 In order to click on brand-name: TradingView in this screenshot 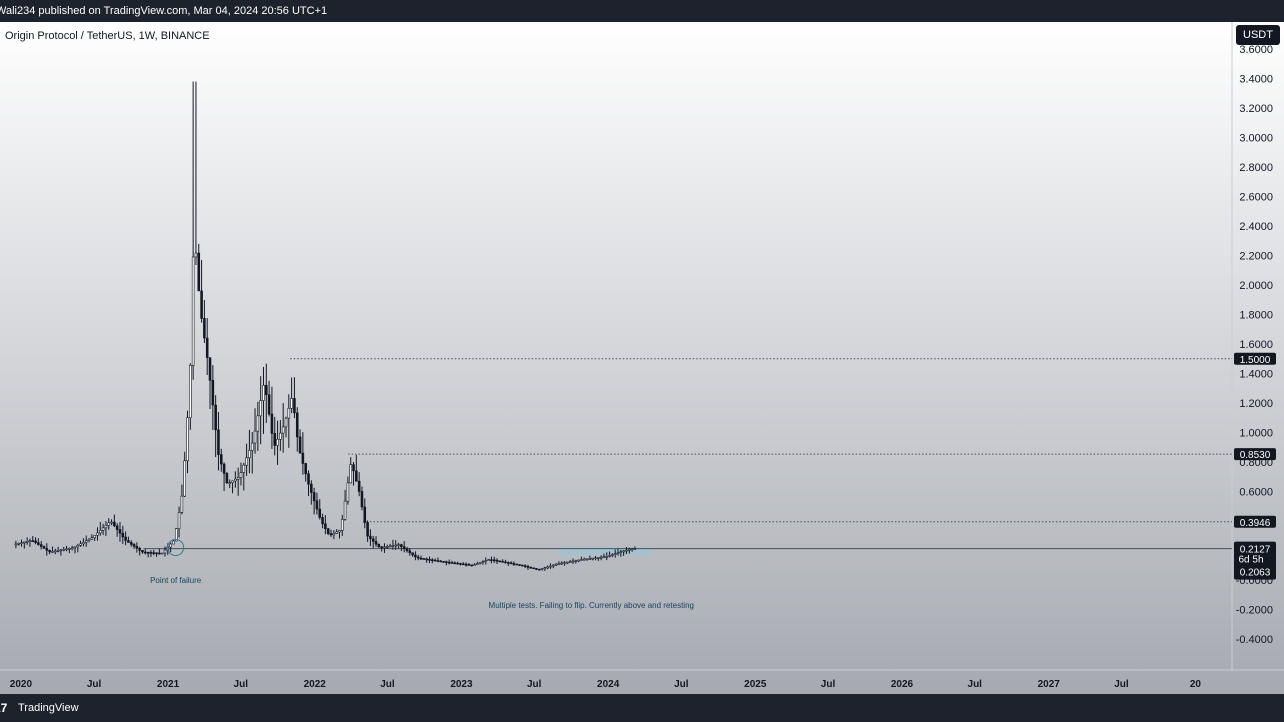, I will do `click(48, 708)`.